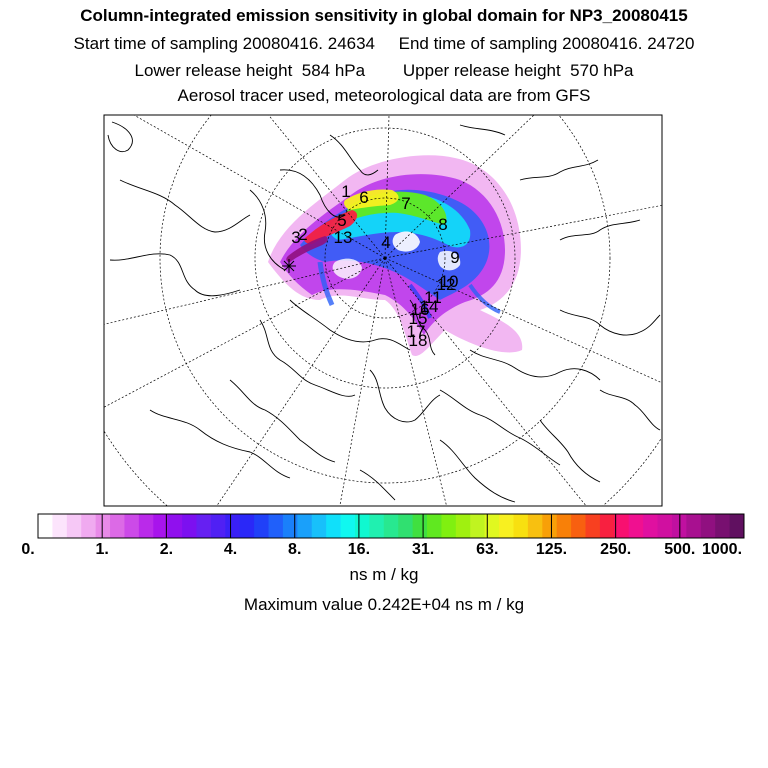 The image size is (768, 768). What do you see at coordinates (343, 237) in the screenshot?
I see `release-marker-label: 13` at bounding box center [343, 237].